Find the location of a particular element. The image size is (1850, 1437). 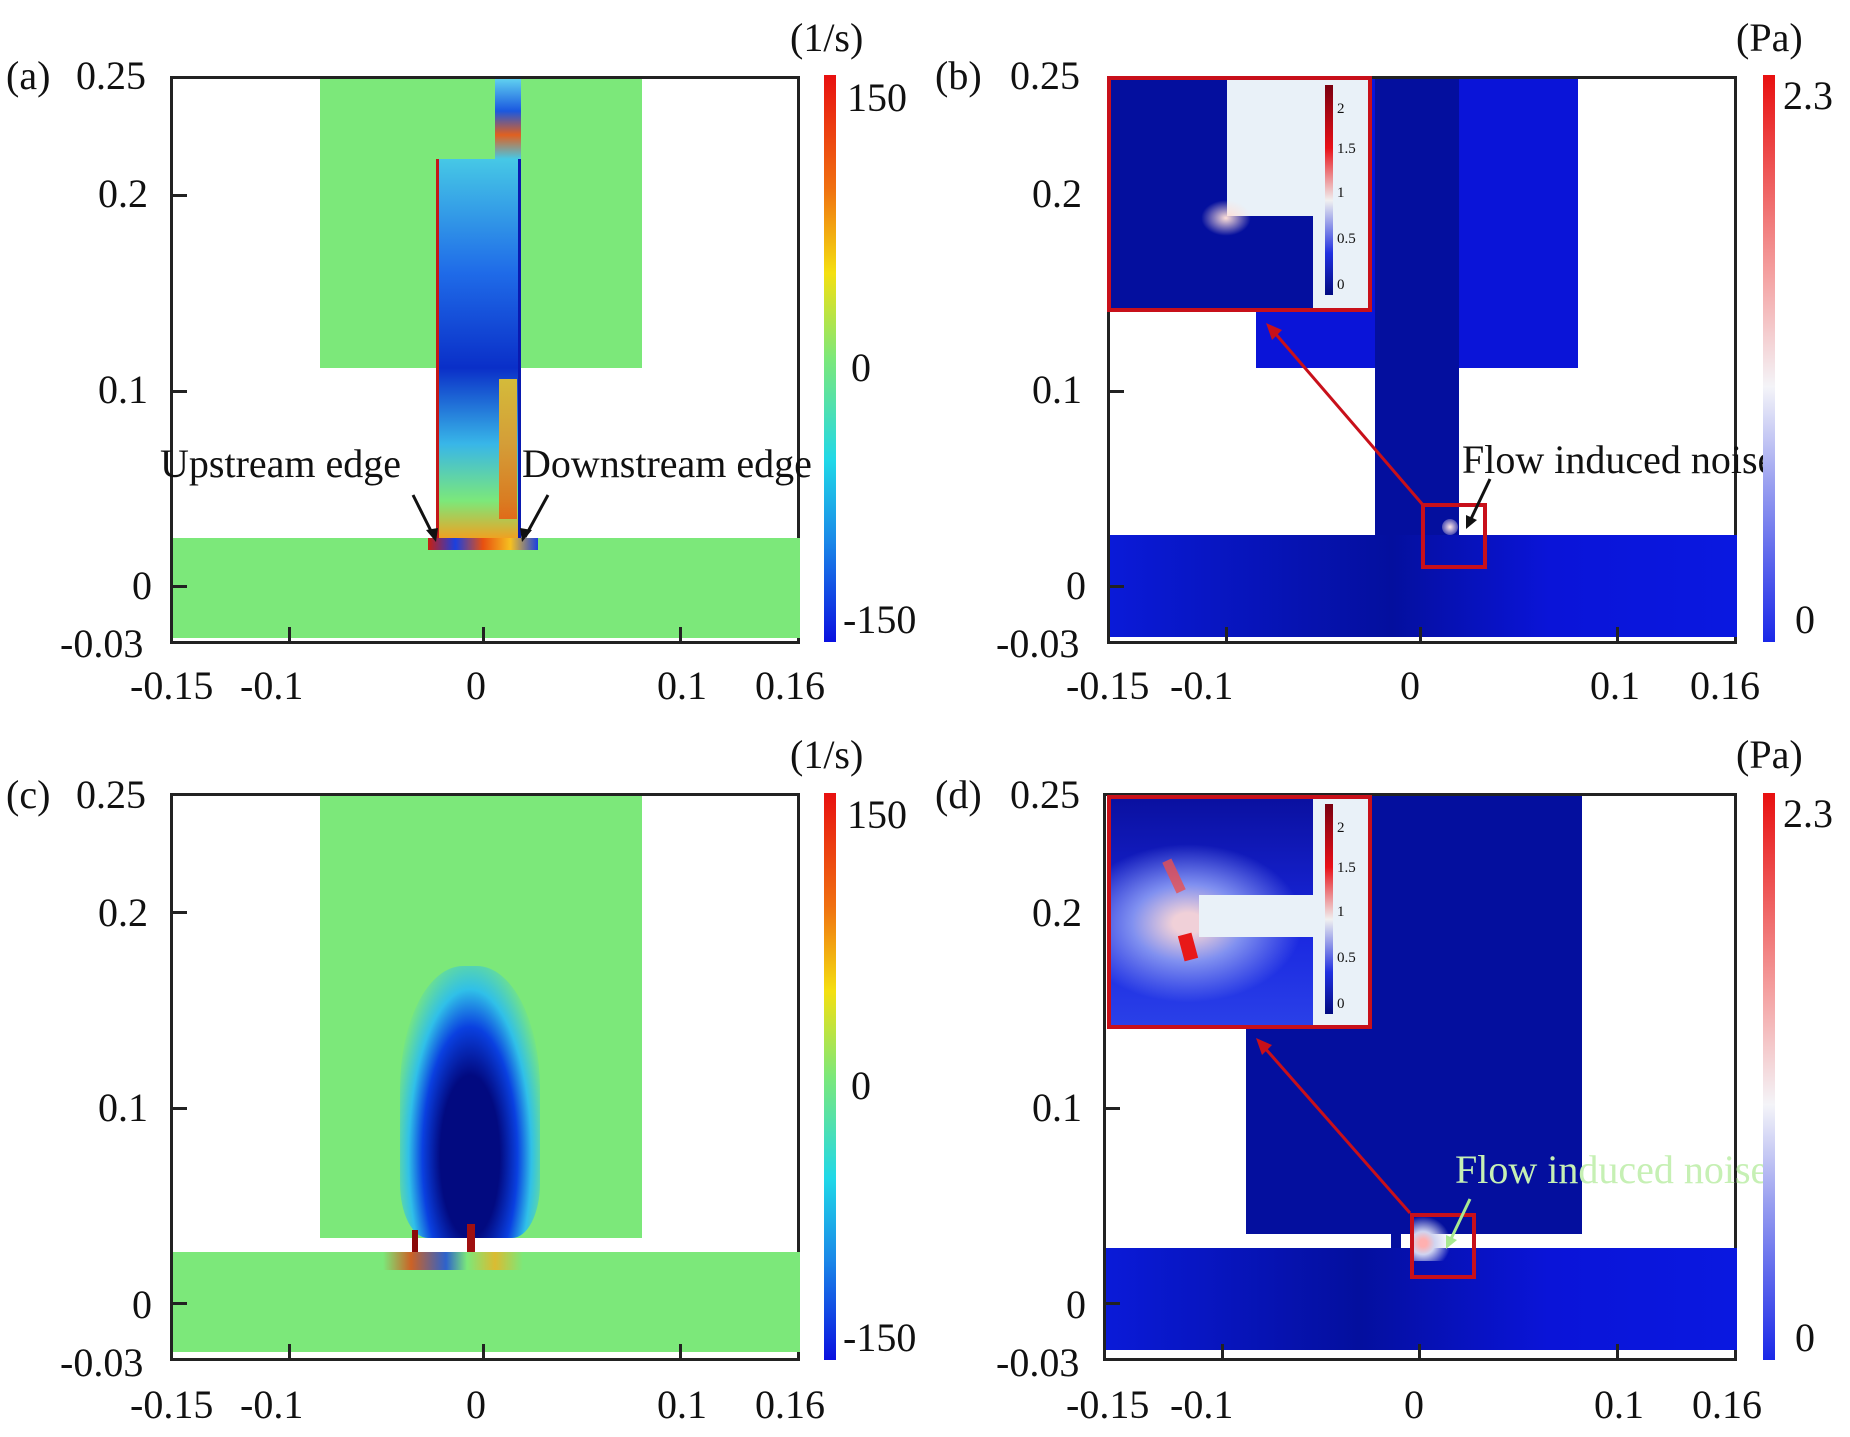

zoom-region-d is located at coordinates (1443, 1246).